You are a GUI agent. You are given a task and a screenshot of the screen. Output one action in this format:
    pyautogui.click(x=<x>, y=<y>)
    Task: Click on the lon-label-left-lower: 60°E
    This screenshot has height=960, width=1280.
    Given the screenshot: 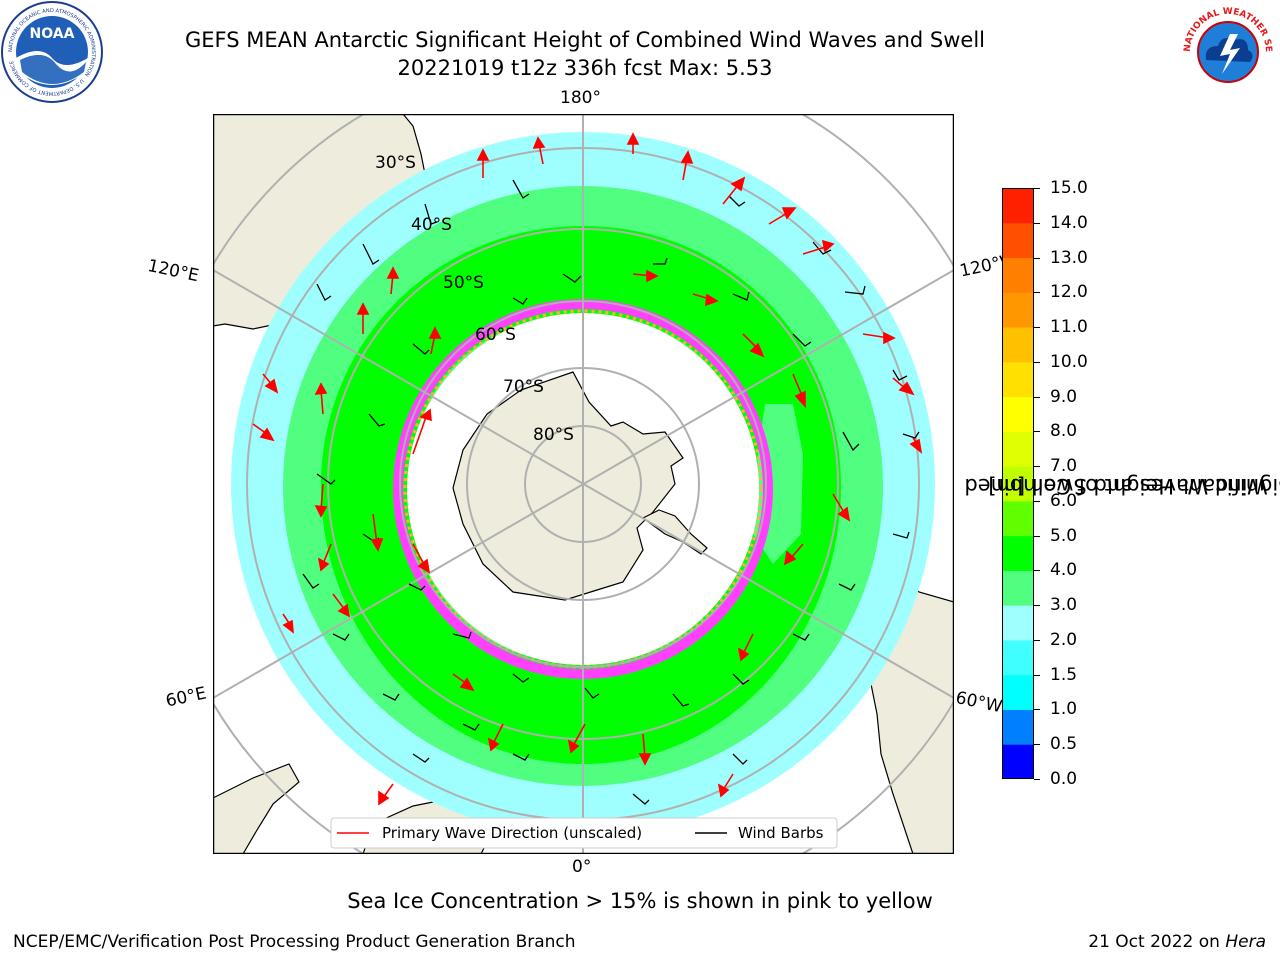 What is the action you would take?
    pyautogui.click(x=186, y=697)
    